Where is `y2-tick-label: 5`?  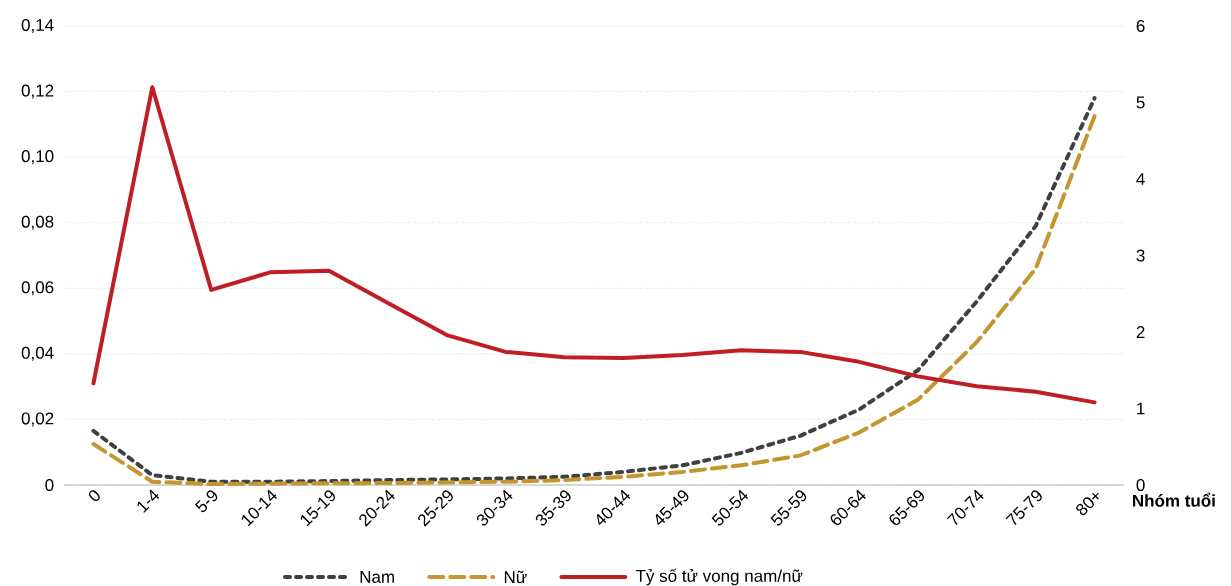 y2-tick-label: 5 is located at coordinates (1140, 102).